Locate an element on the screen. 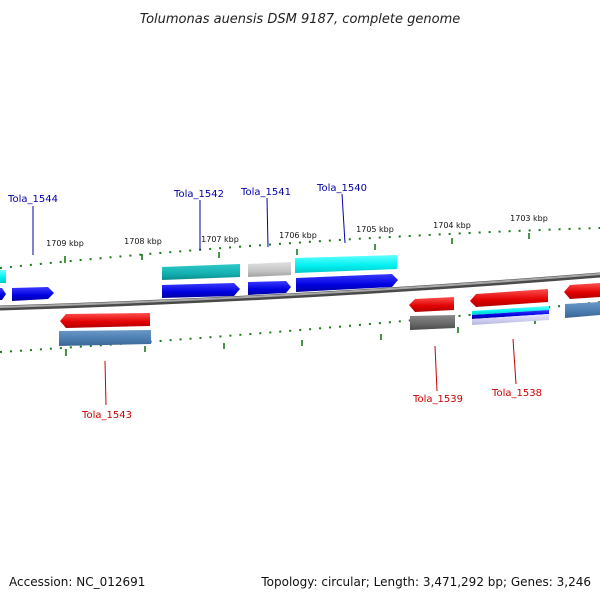 The width and height of the screenshot is (600, 600). gene-label-tola-1542: Tola_1542 is located at coordinates (198, 194).